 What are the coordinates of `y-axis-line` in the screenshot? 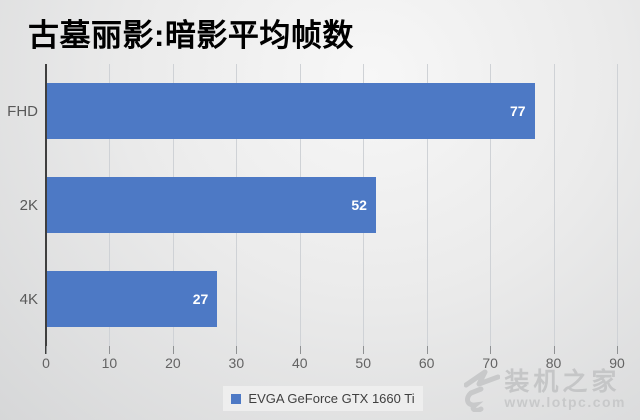 It's located at (46, 209).